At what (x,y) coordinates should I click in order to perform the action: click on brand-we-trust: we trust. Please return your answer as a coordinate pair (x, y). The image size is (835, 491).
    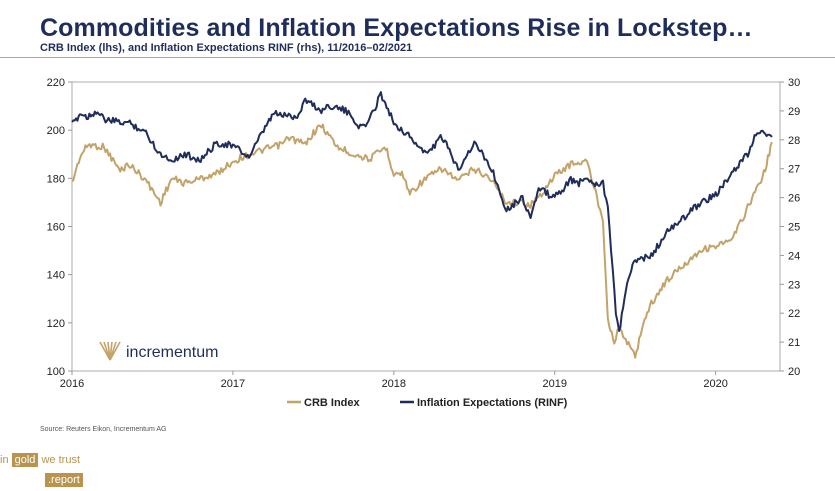
    Looking at the image, I should click on (60, 460).